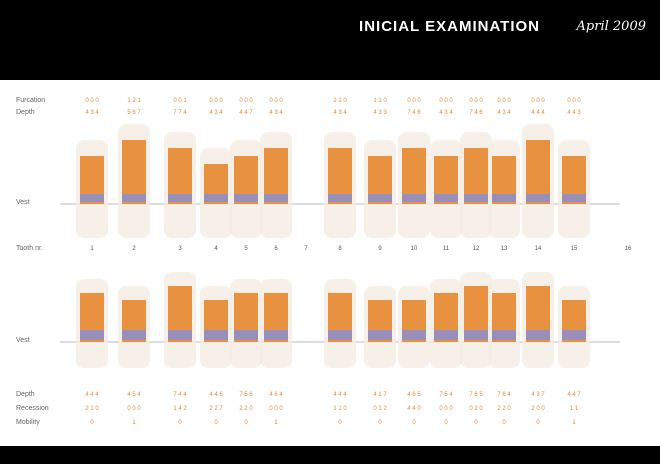 This screenshot has height=464, width=660. Describe the element at coordinates (134, 101) in the screenshot. I see `furcation-value: 1 2 1` at that location.